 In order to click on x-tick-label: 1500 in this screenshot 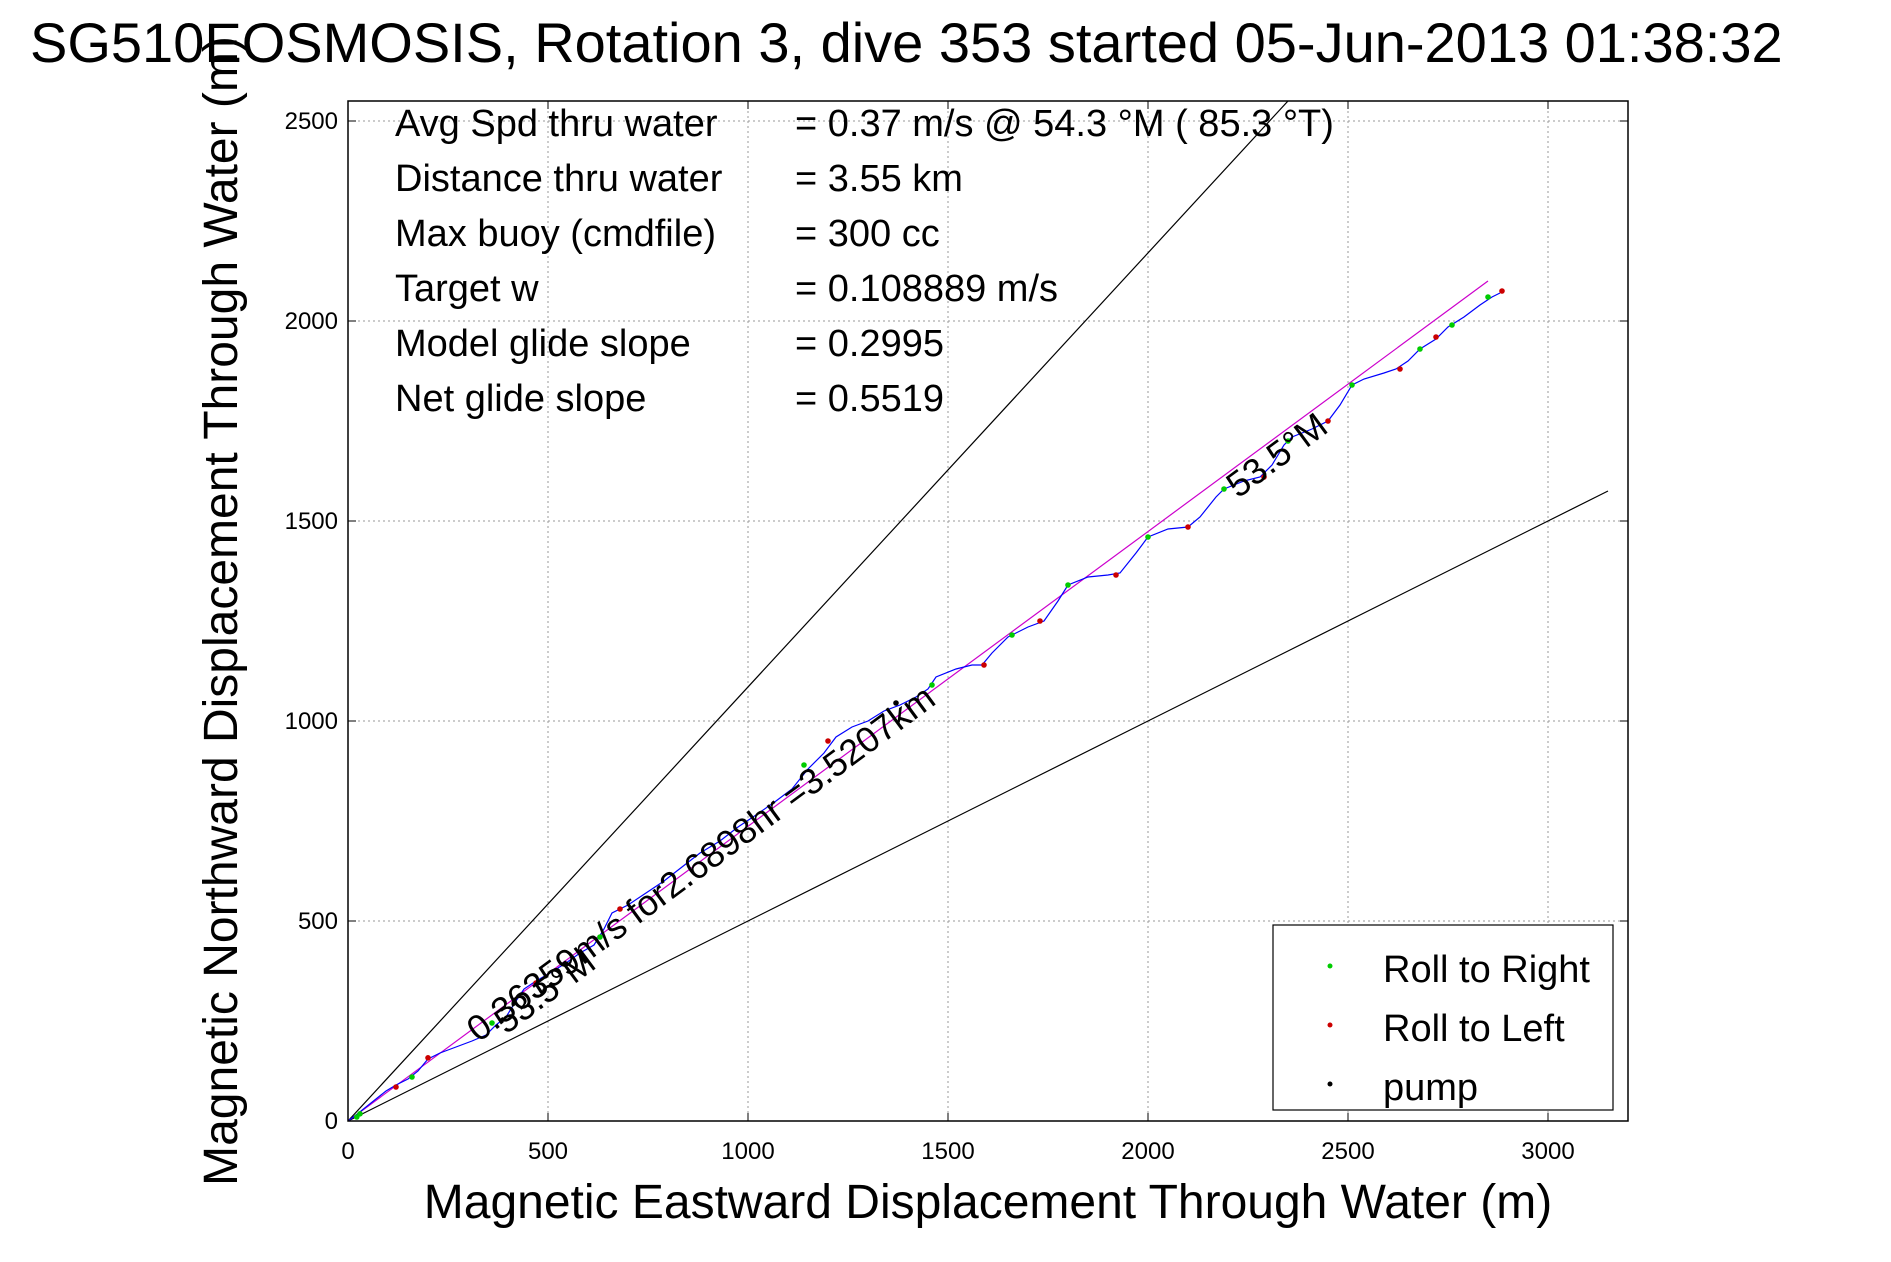, I will do `click(947, 1151)`.